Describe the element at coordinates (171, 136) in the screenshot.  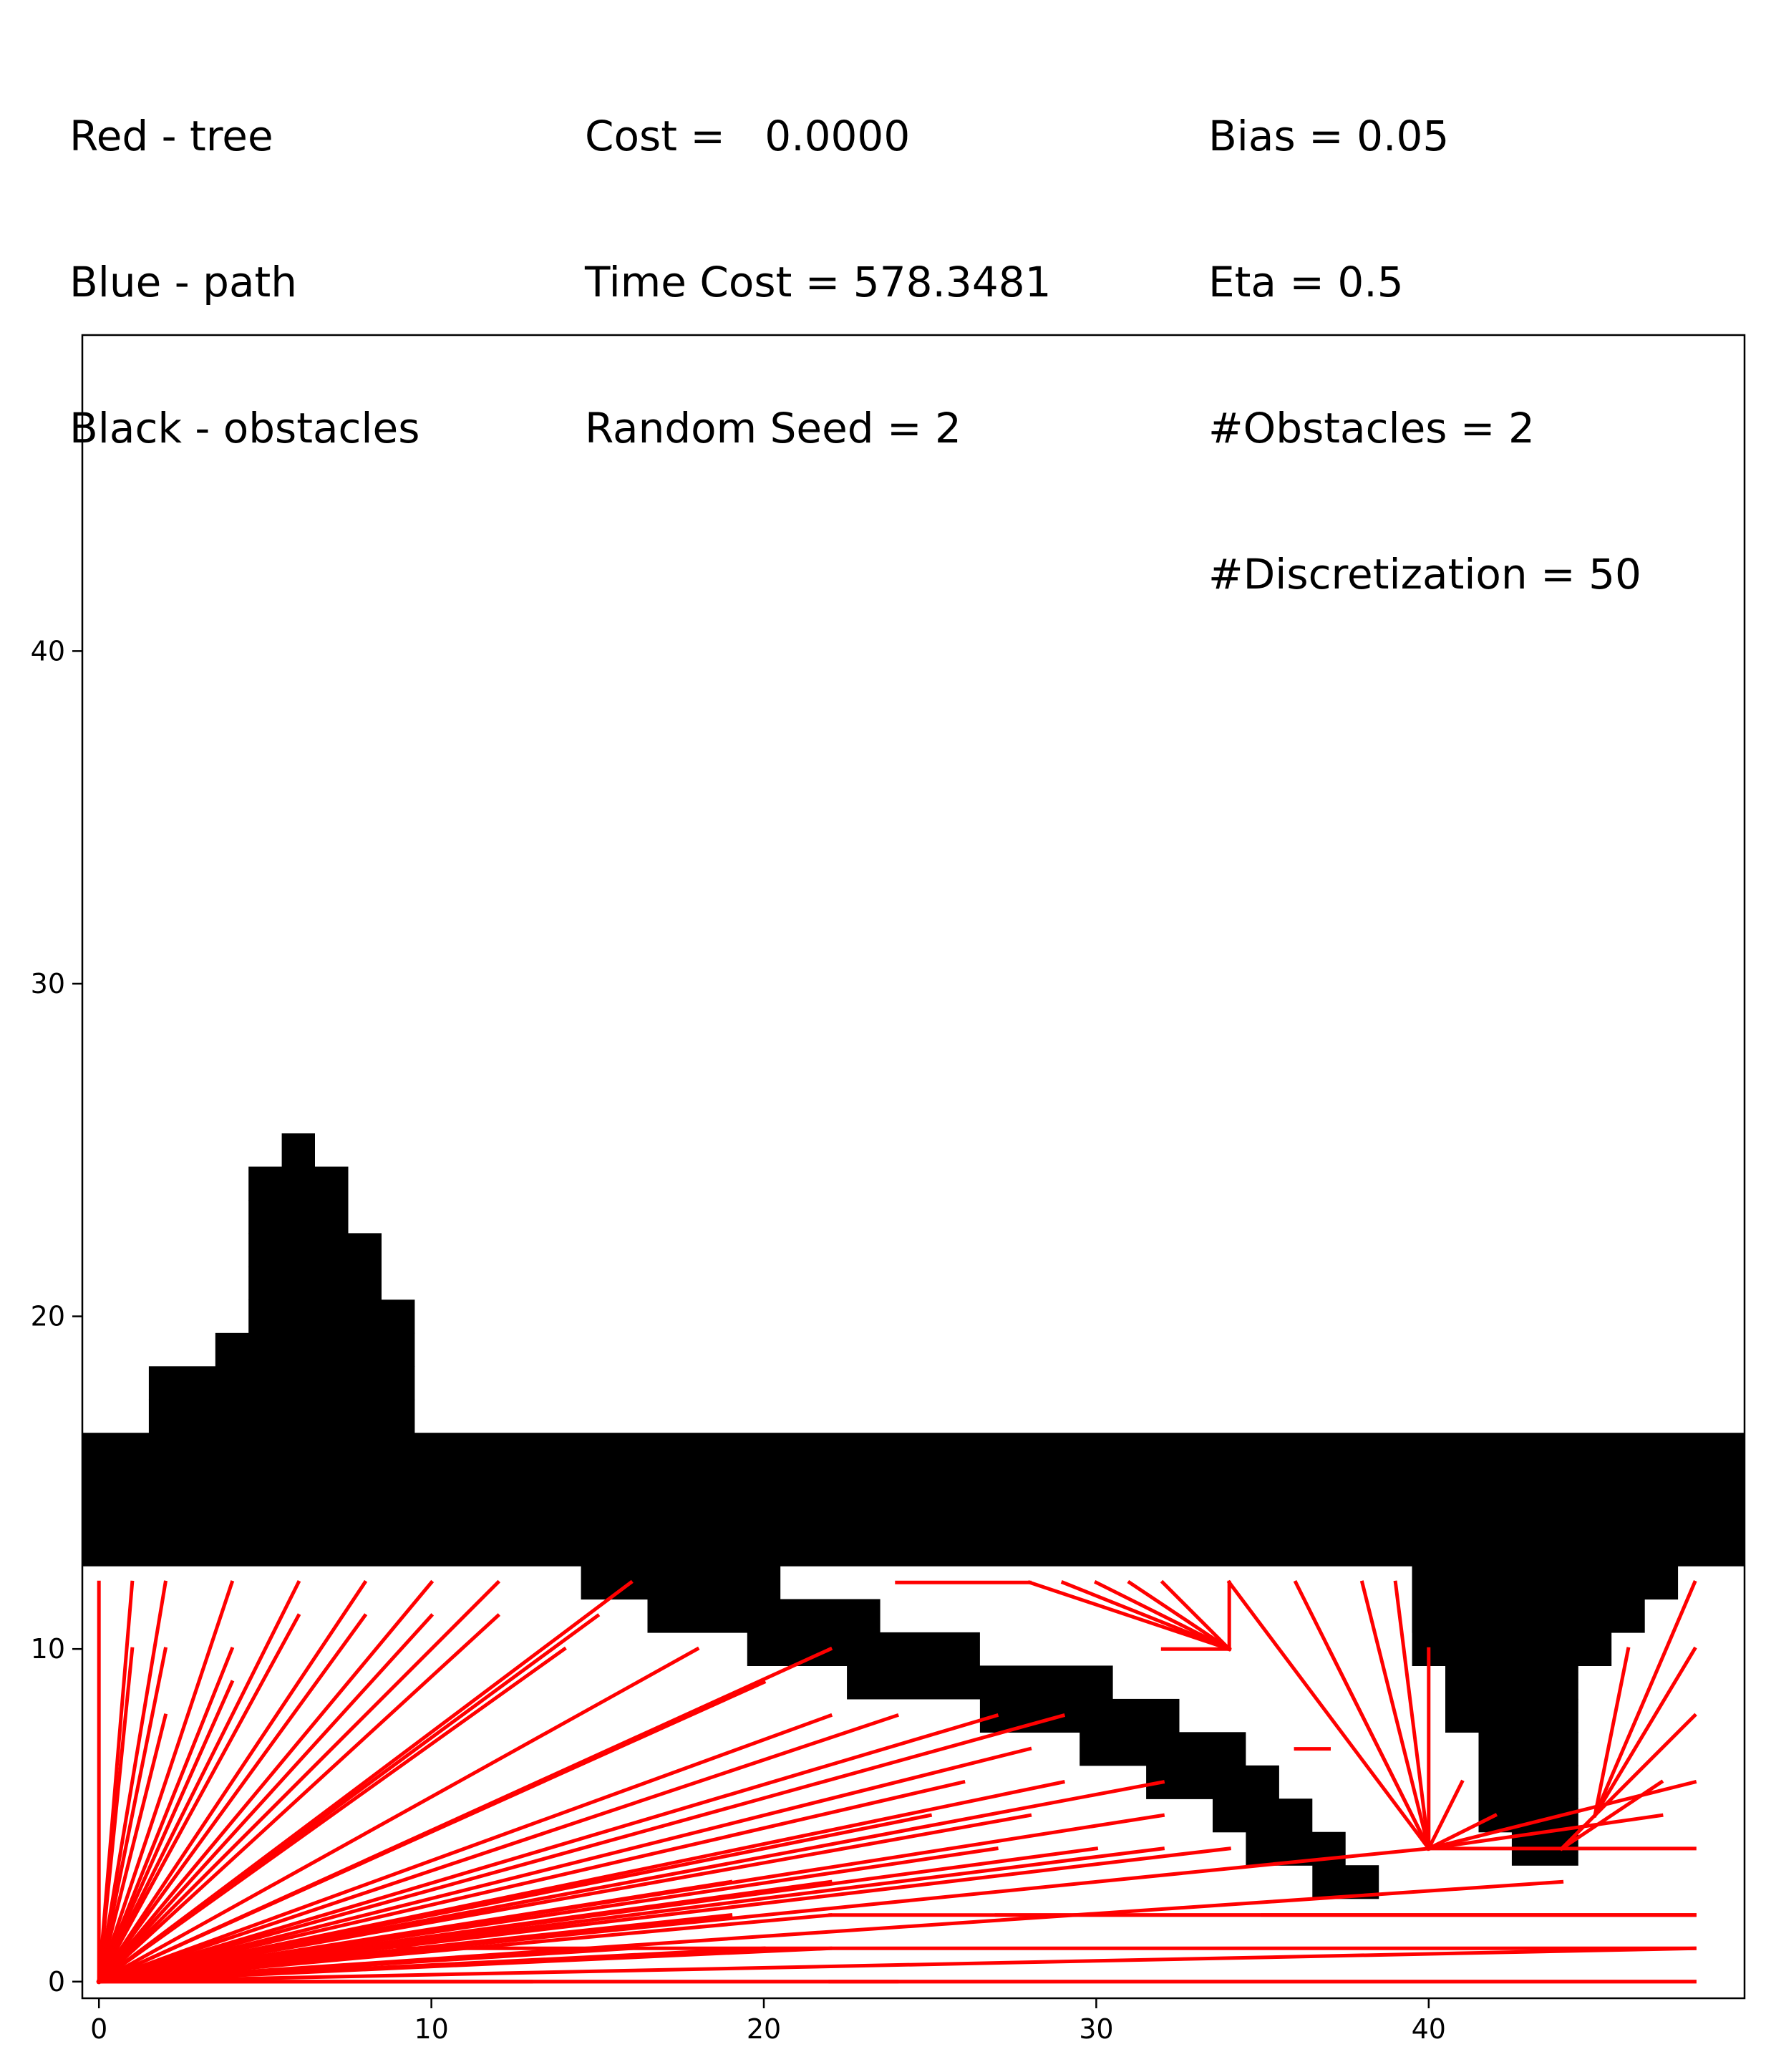
I see `legend-line-tree: Red - tree` at that location.